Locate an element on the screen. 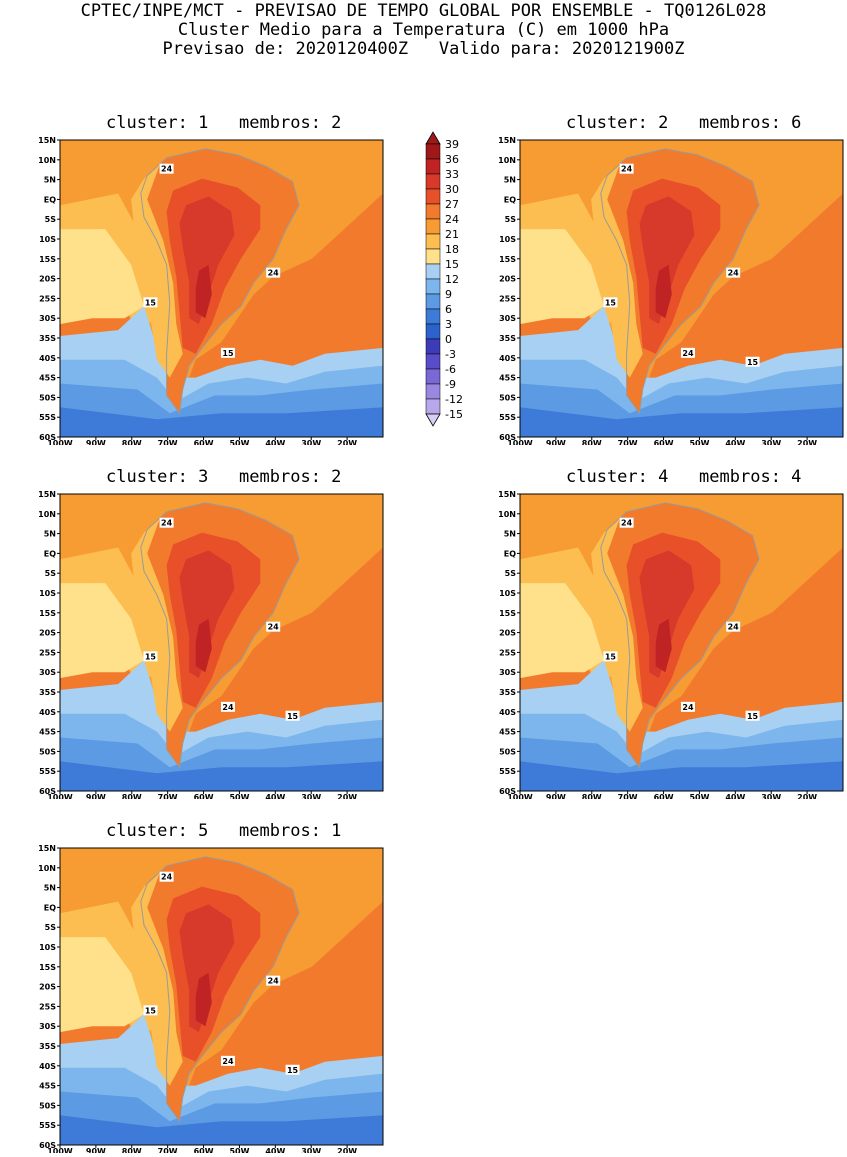 Image resolution: width=847 pixels, height=1157 pixels. lon-tick-label: 90W is located at coordinates (556, 442).